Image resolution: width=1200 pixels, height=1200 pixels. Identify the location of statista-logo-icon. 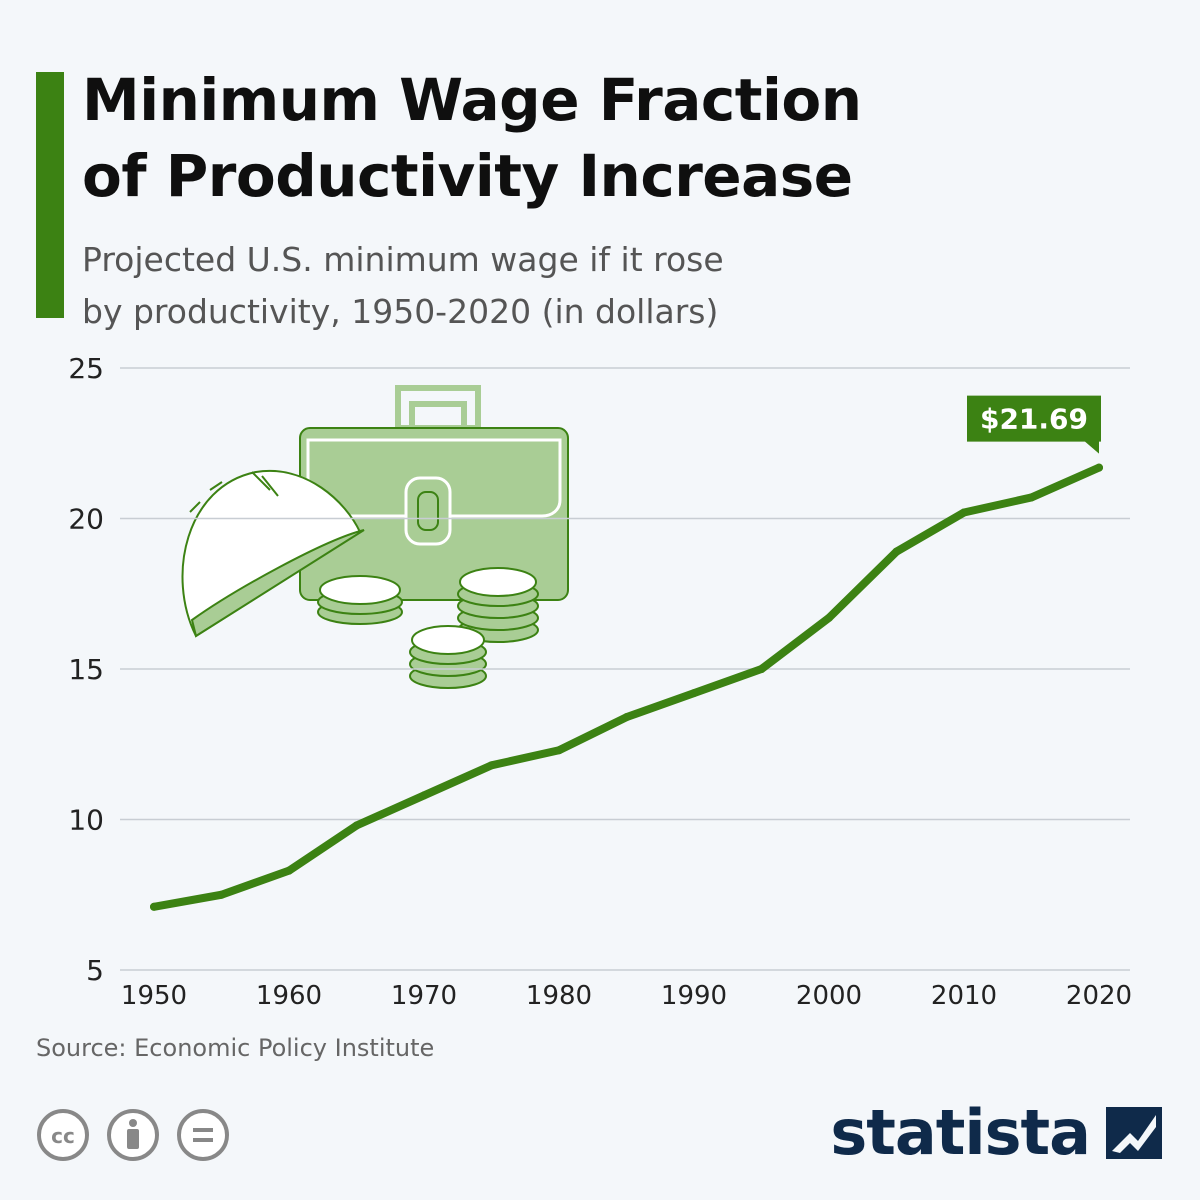
(1134, 1133).